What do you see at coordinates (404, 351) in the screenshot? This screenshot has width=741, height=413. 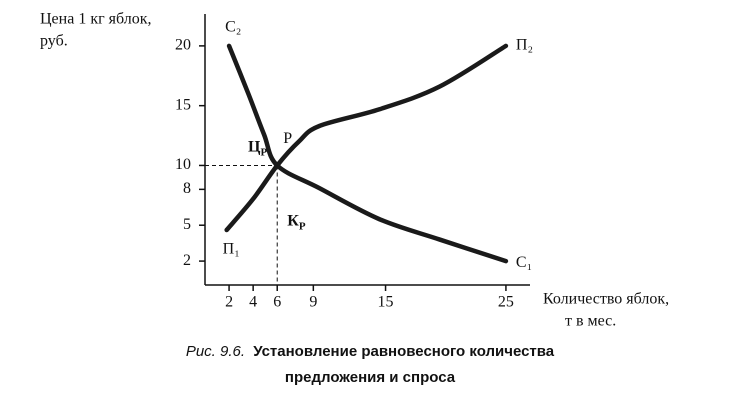 I see `caption-line: Установление равновесного количества` at bounding box center [404, 351].